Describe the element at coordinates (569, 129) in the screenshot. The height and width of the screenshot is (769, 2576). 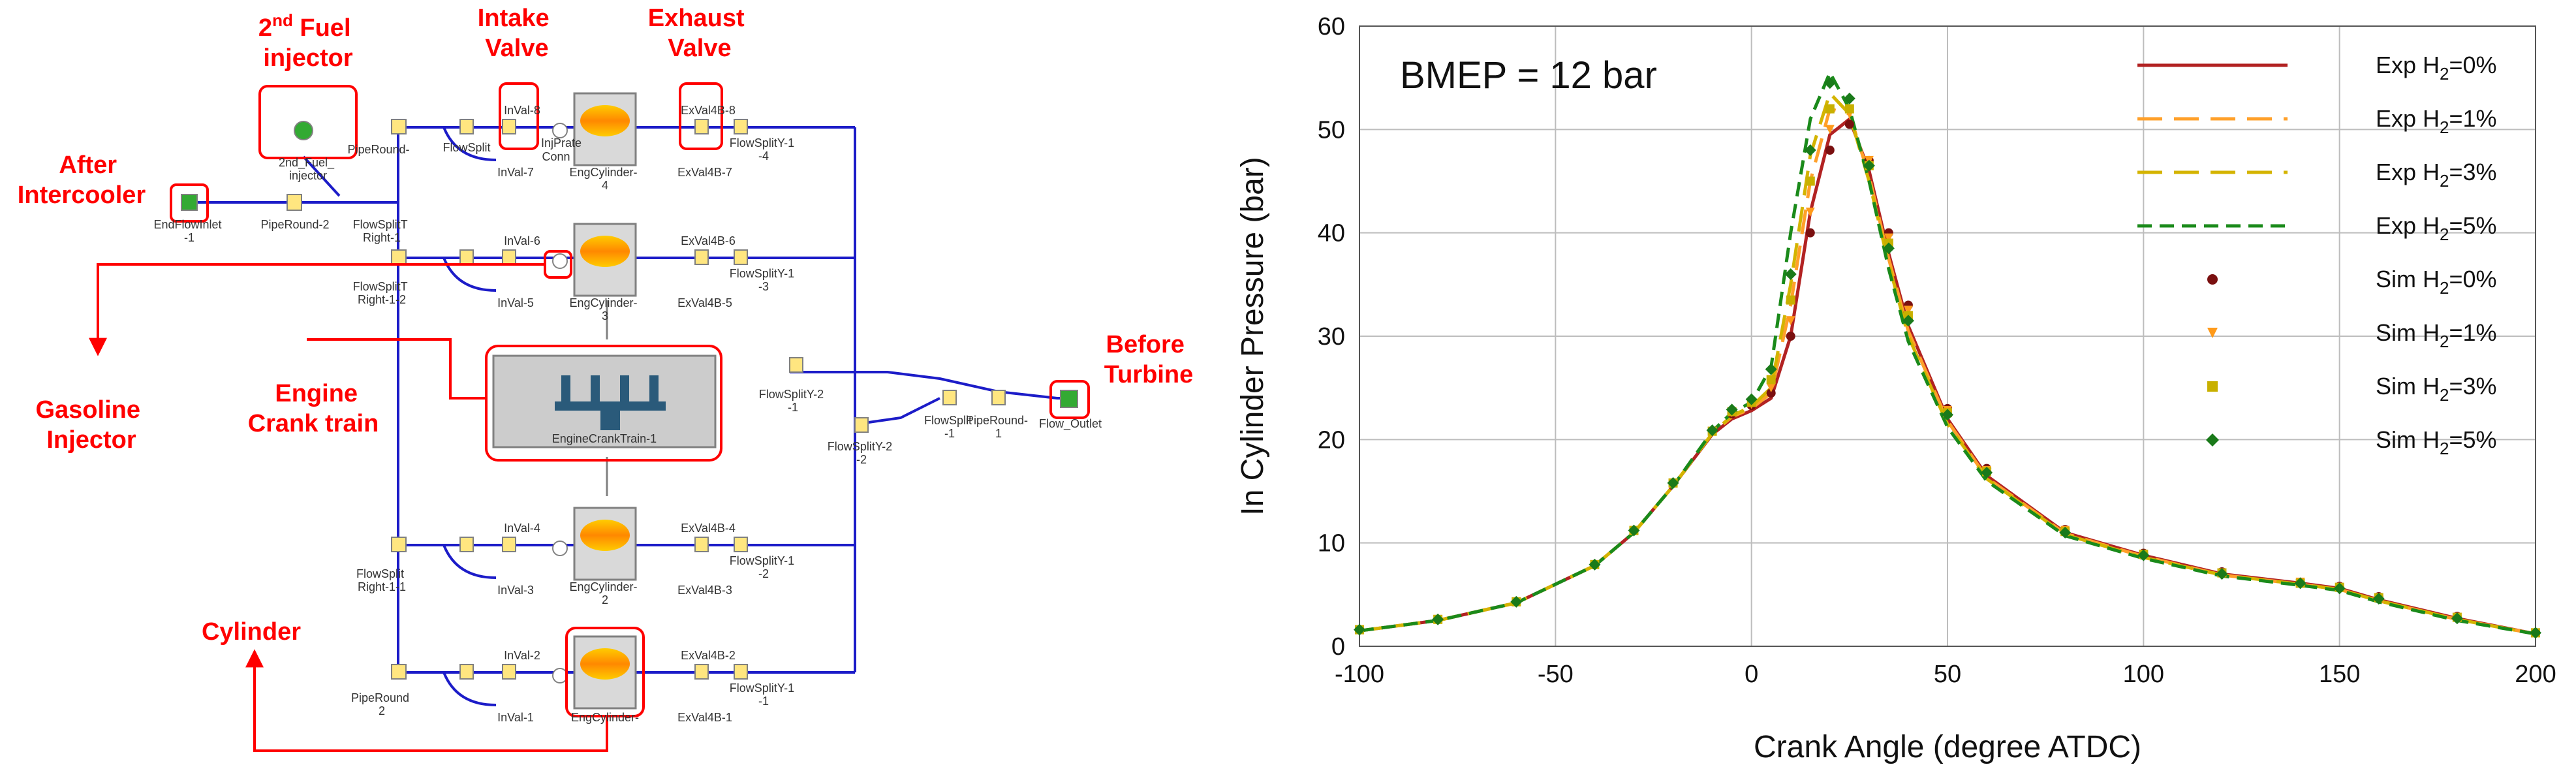
I see `row-1-components` at that location.